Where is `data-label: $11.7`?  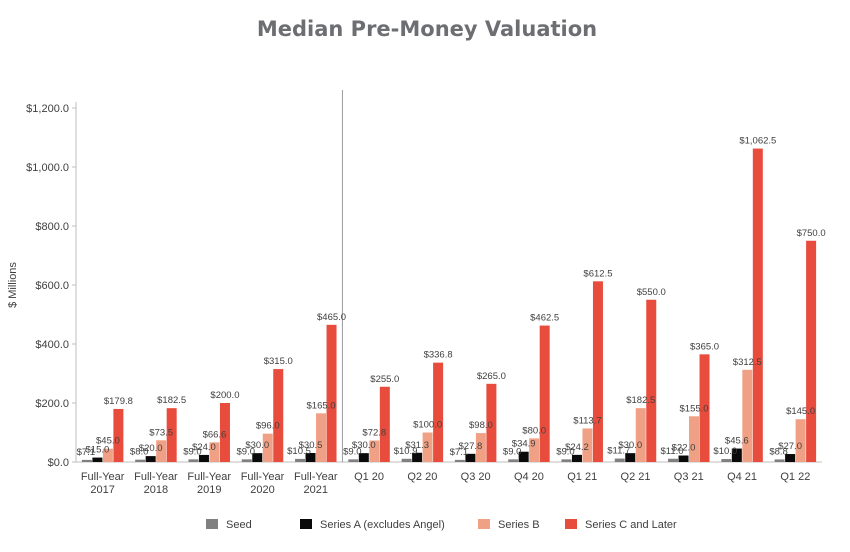 data-label: $11.7 is located at coordinates (618, 451).